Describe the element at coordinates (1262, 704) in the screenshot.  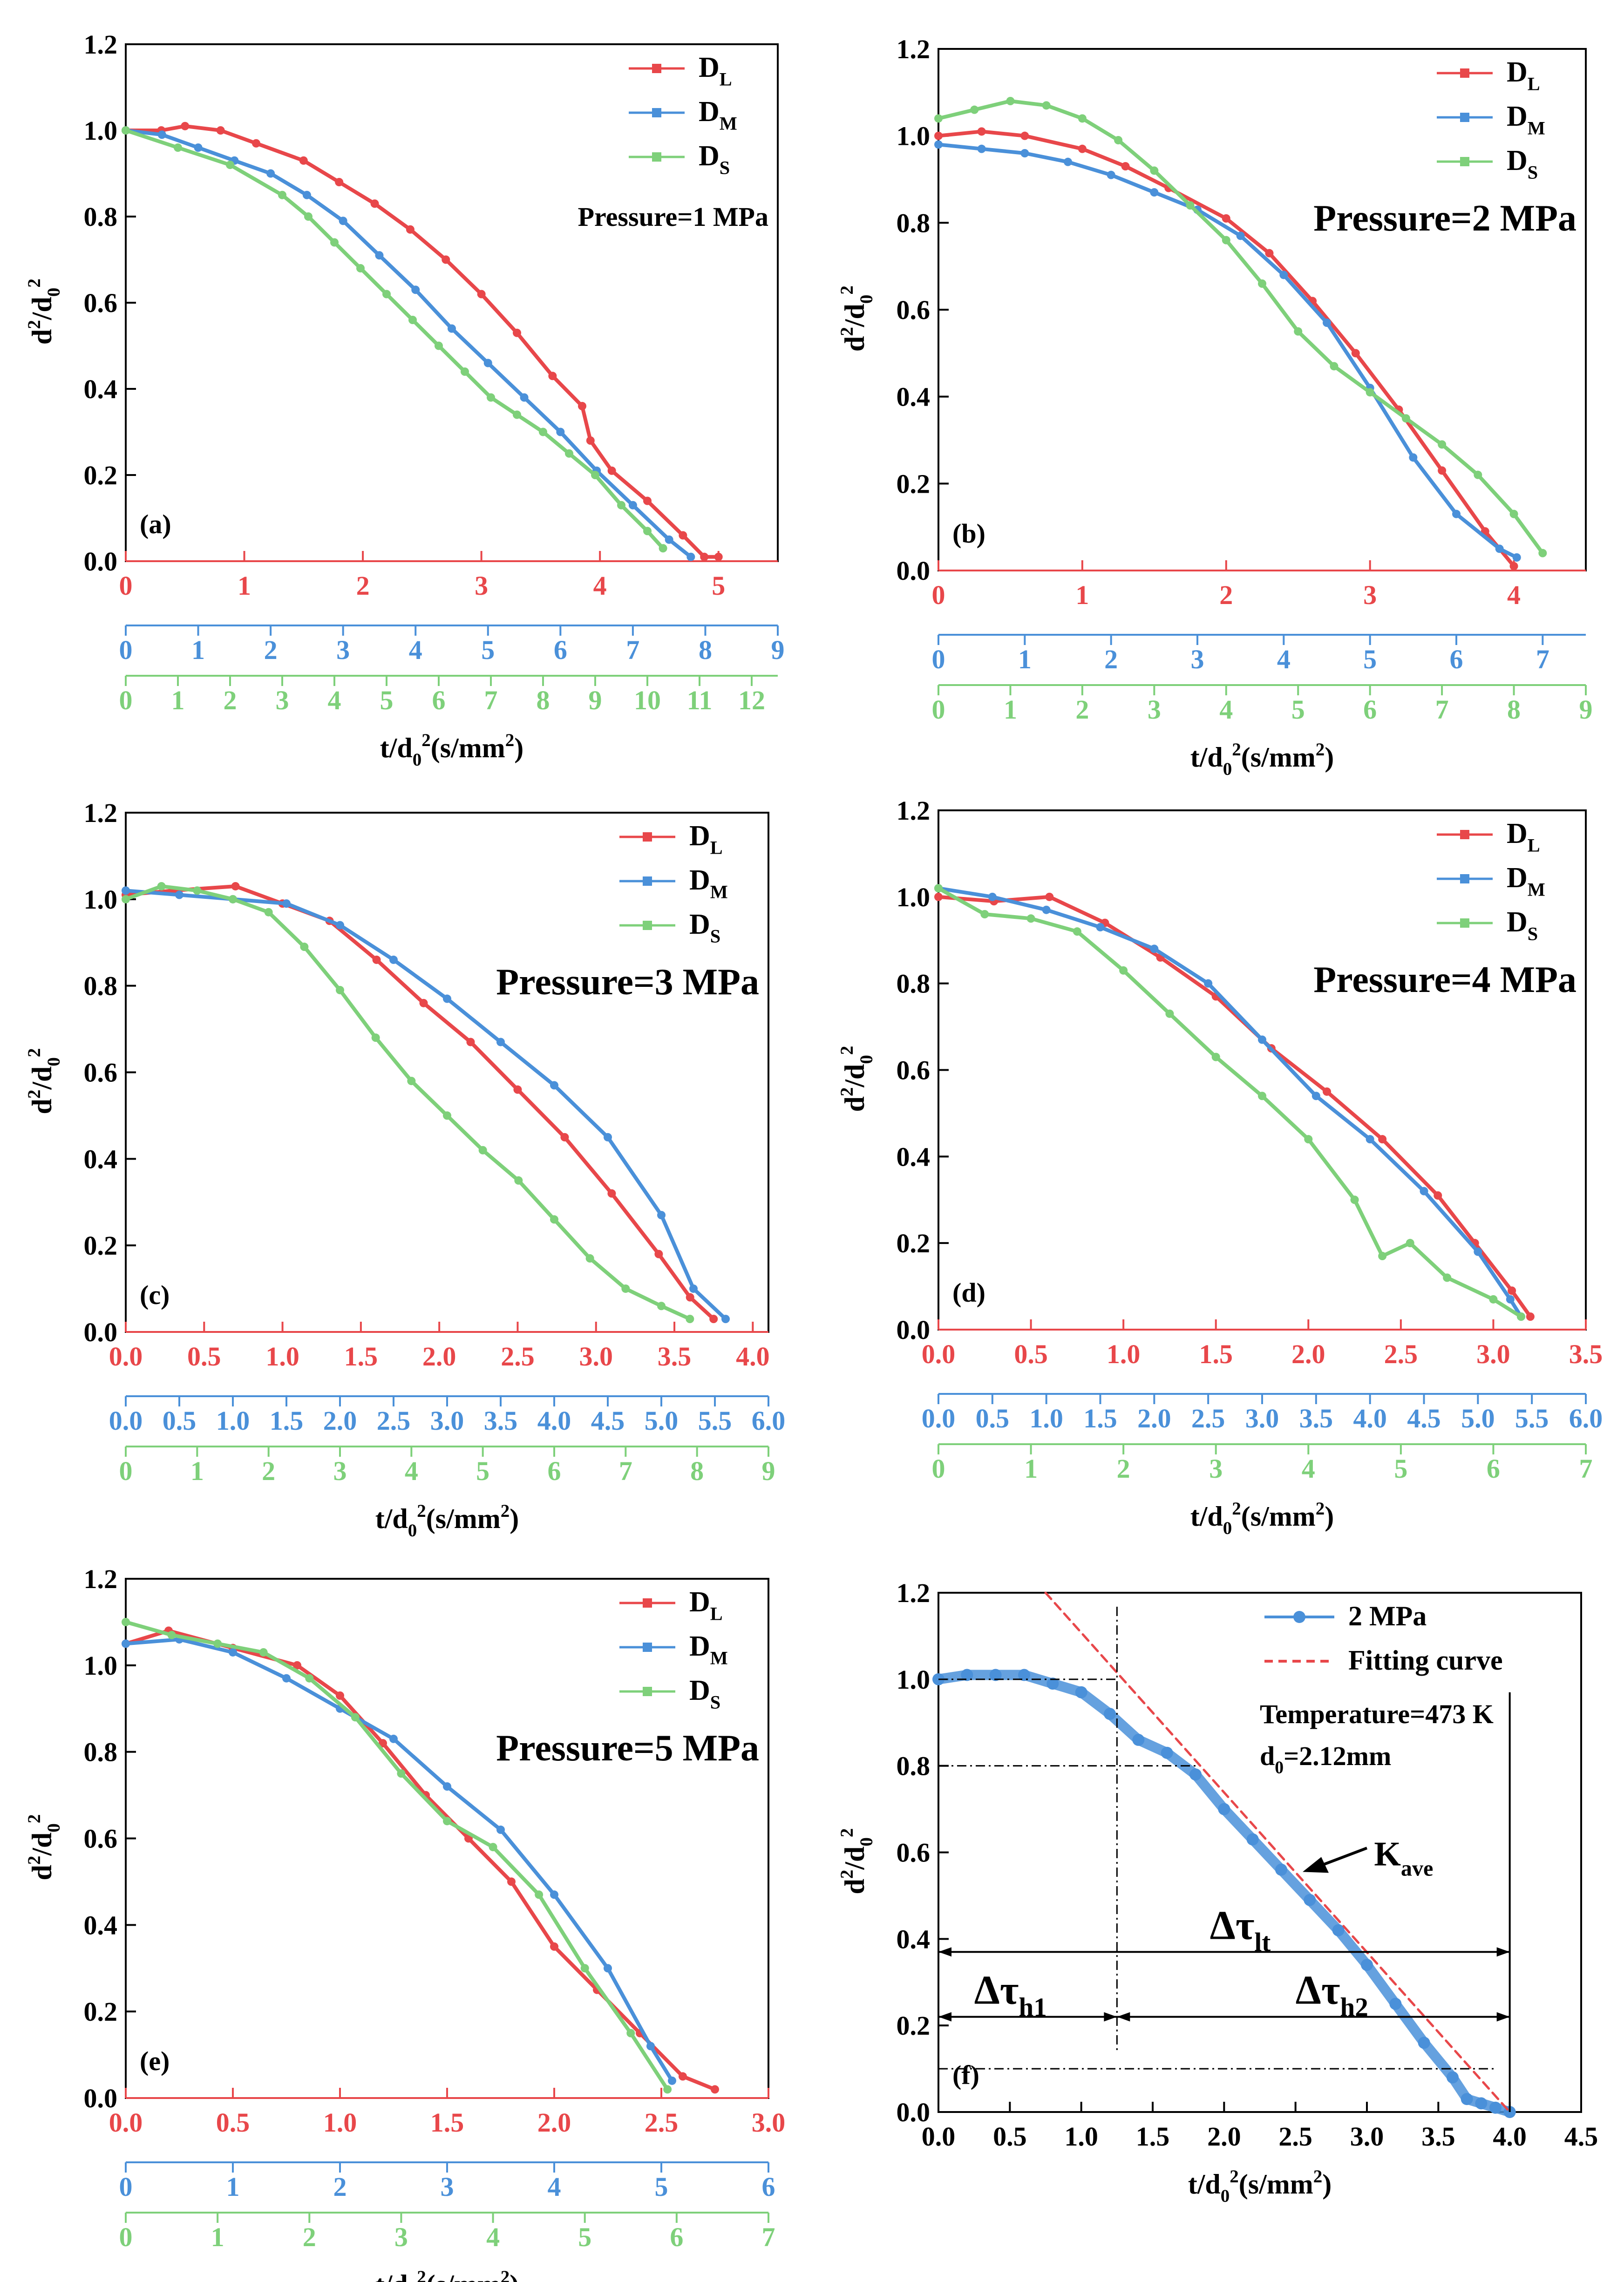
I see `x-axis-green: 0 1 2 3 4 5 6 7 8 9` at that location.